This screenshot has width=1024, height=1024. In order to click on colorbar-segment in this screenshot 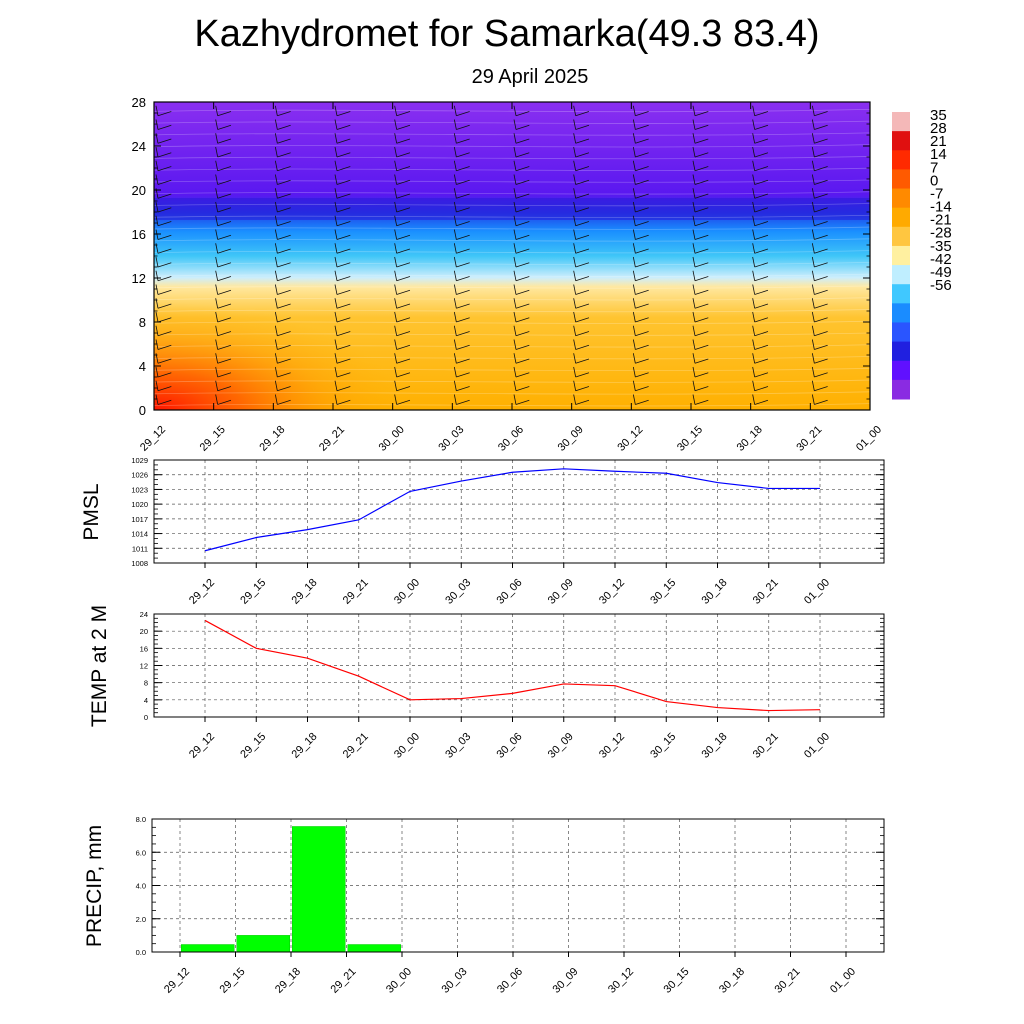, I will do `click(901, 275)`.